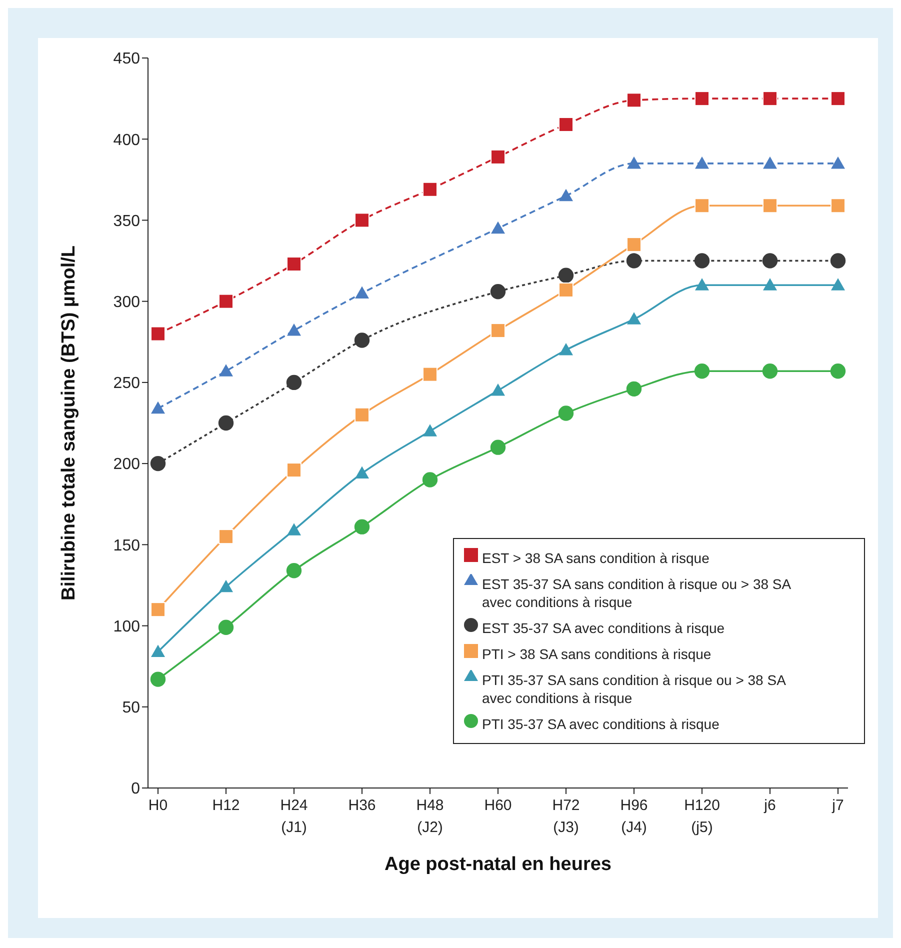 This screenshot has height=948, width=901. What do you see at coordinates (126, 221) in the screenshot?
I see `y-tick-label: 350` at bounding box center [126, 221].